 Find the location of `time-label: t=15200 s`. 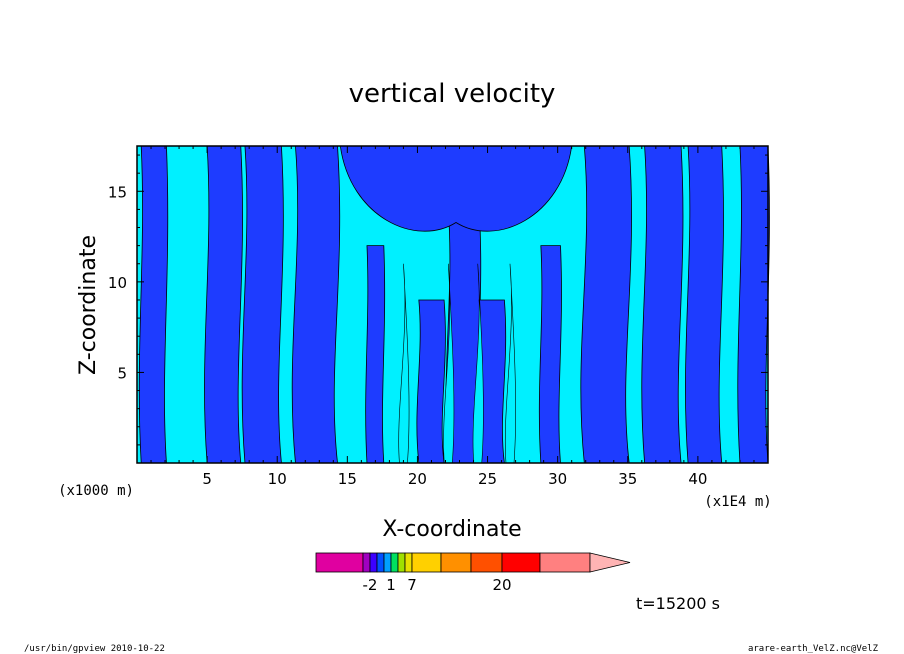

time-label: t=15200 s is located at coordinates (678, 603).